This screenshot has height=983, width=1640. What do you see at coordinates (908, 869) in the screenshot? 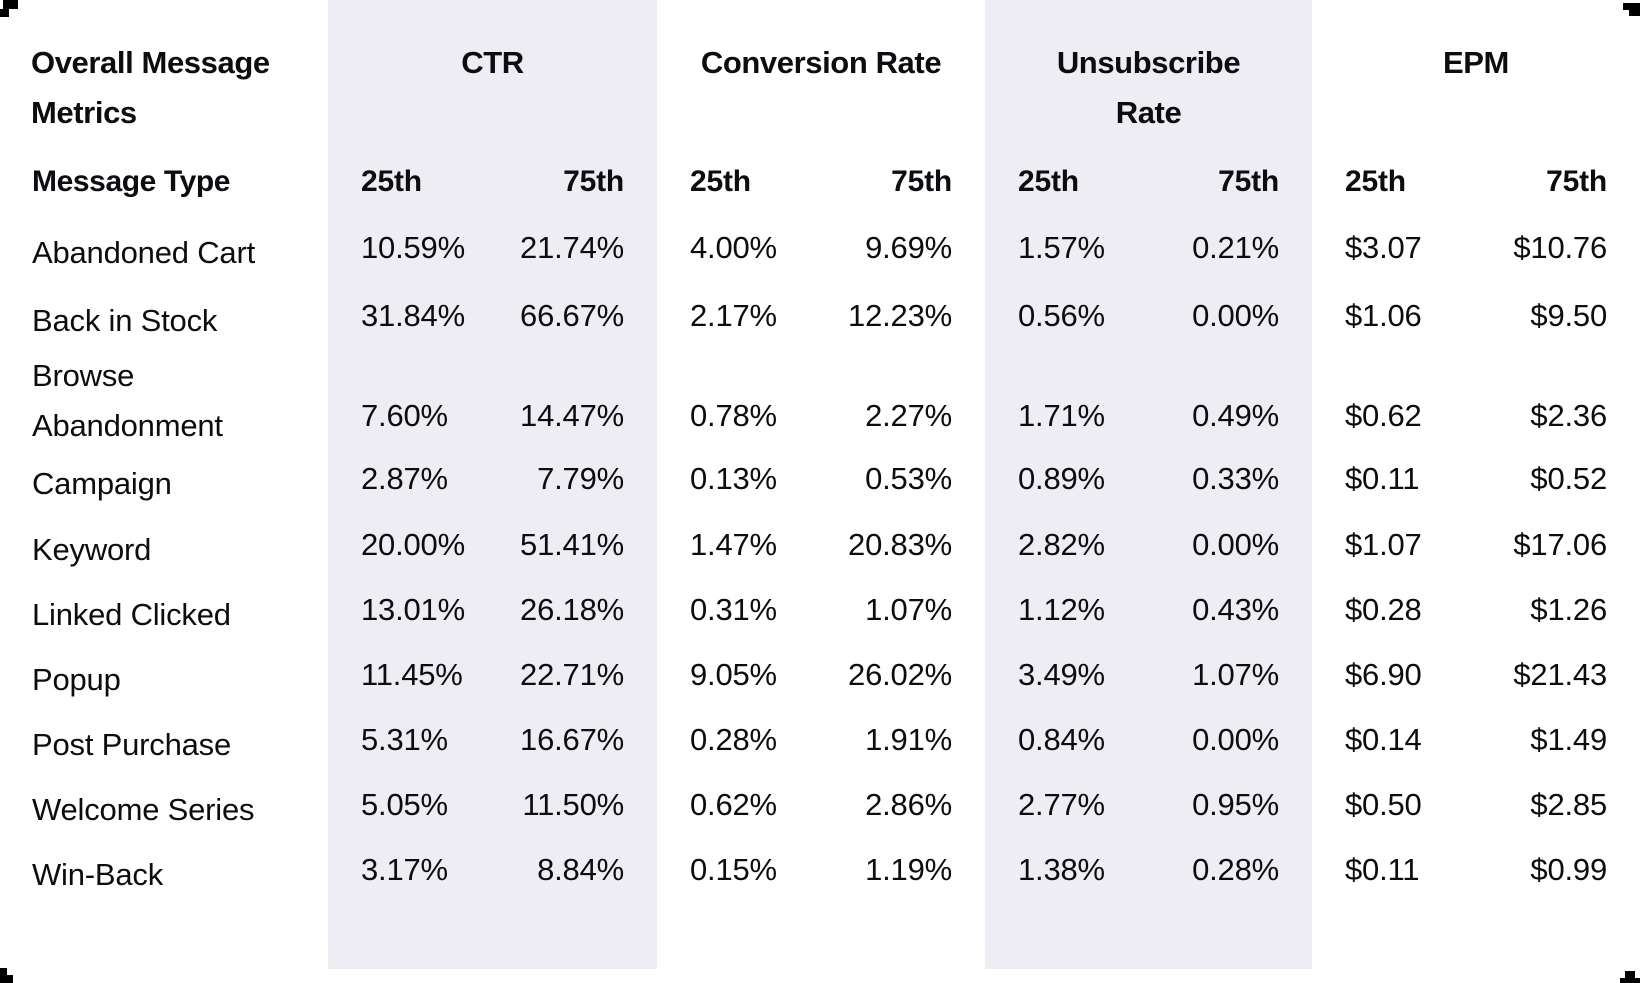
I see `metric-value-75th: 1.19%` at bounding box center [908, 869].